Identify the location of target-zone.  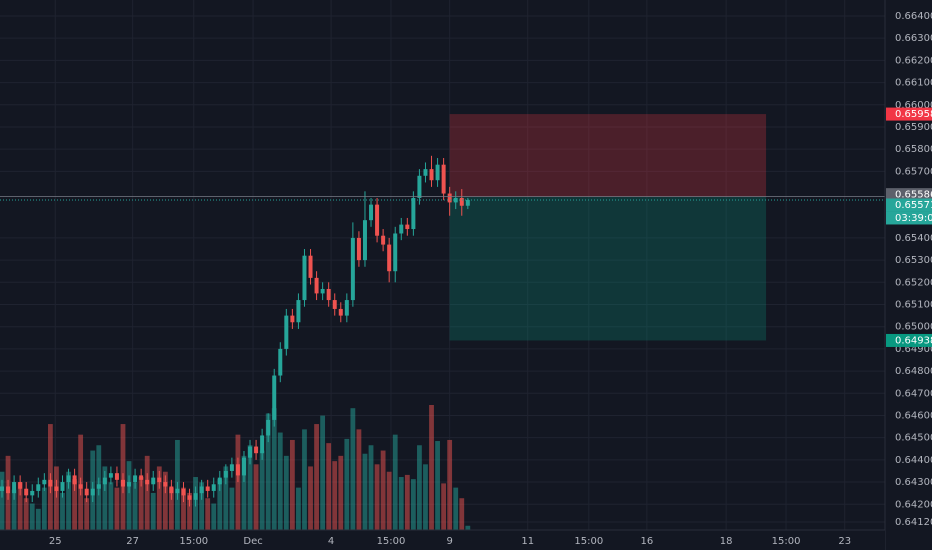
(608, 268).